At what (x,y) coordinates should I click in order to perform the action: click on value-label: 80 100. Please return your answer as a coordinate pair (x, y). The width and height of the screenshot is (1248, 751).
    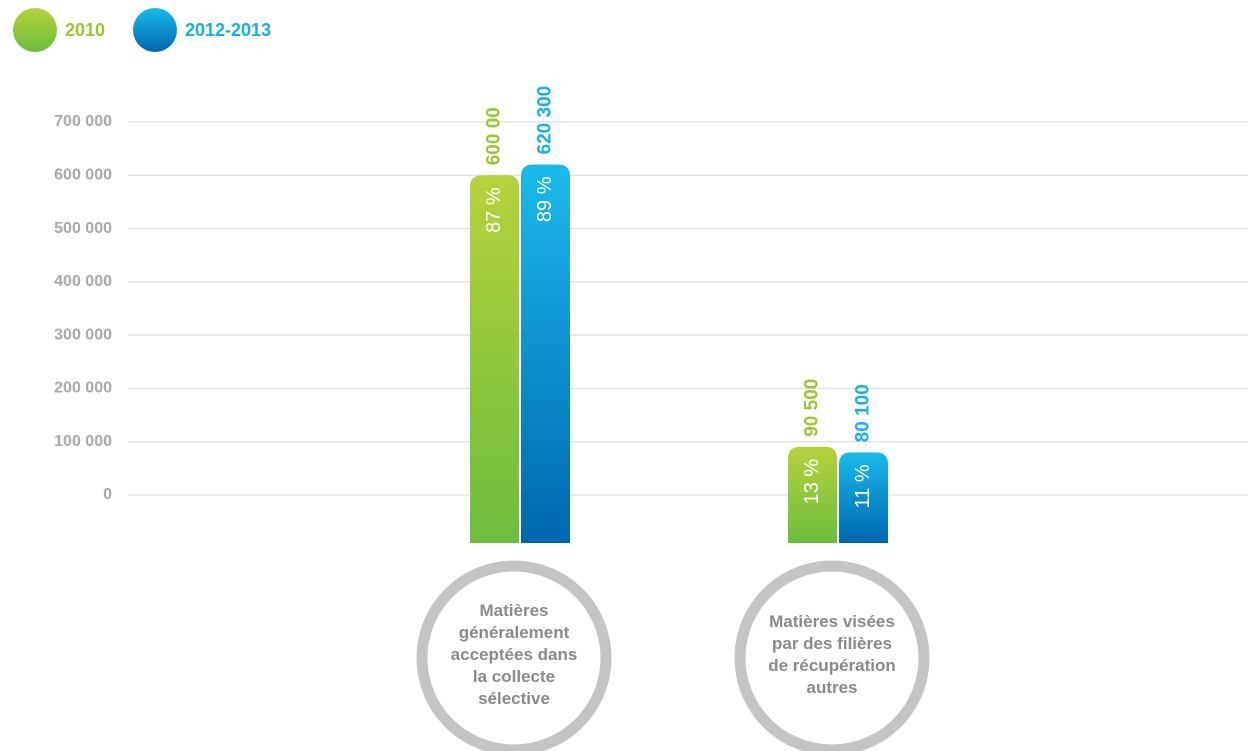
    Looking at the image, I should click on (863, 413).